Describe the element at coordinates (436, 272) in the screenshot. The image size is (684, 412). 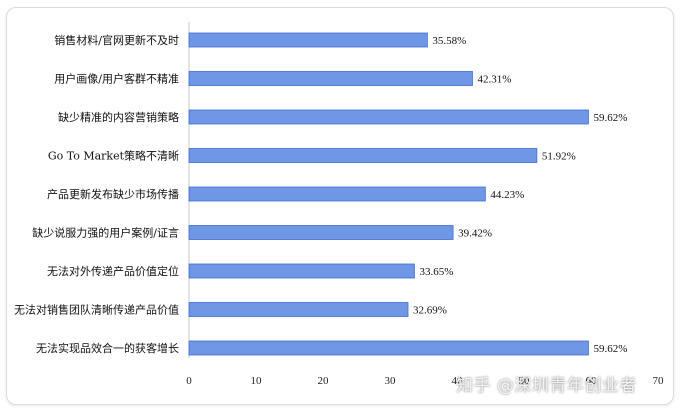
I see `value-label: 33.65%` at that location.